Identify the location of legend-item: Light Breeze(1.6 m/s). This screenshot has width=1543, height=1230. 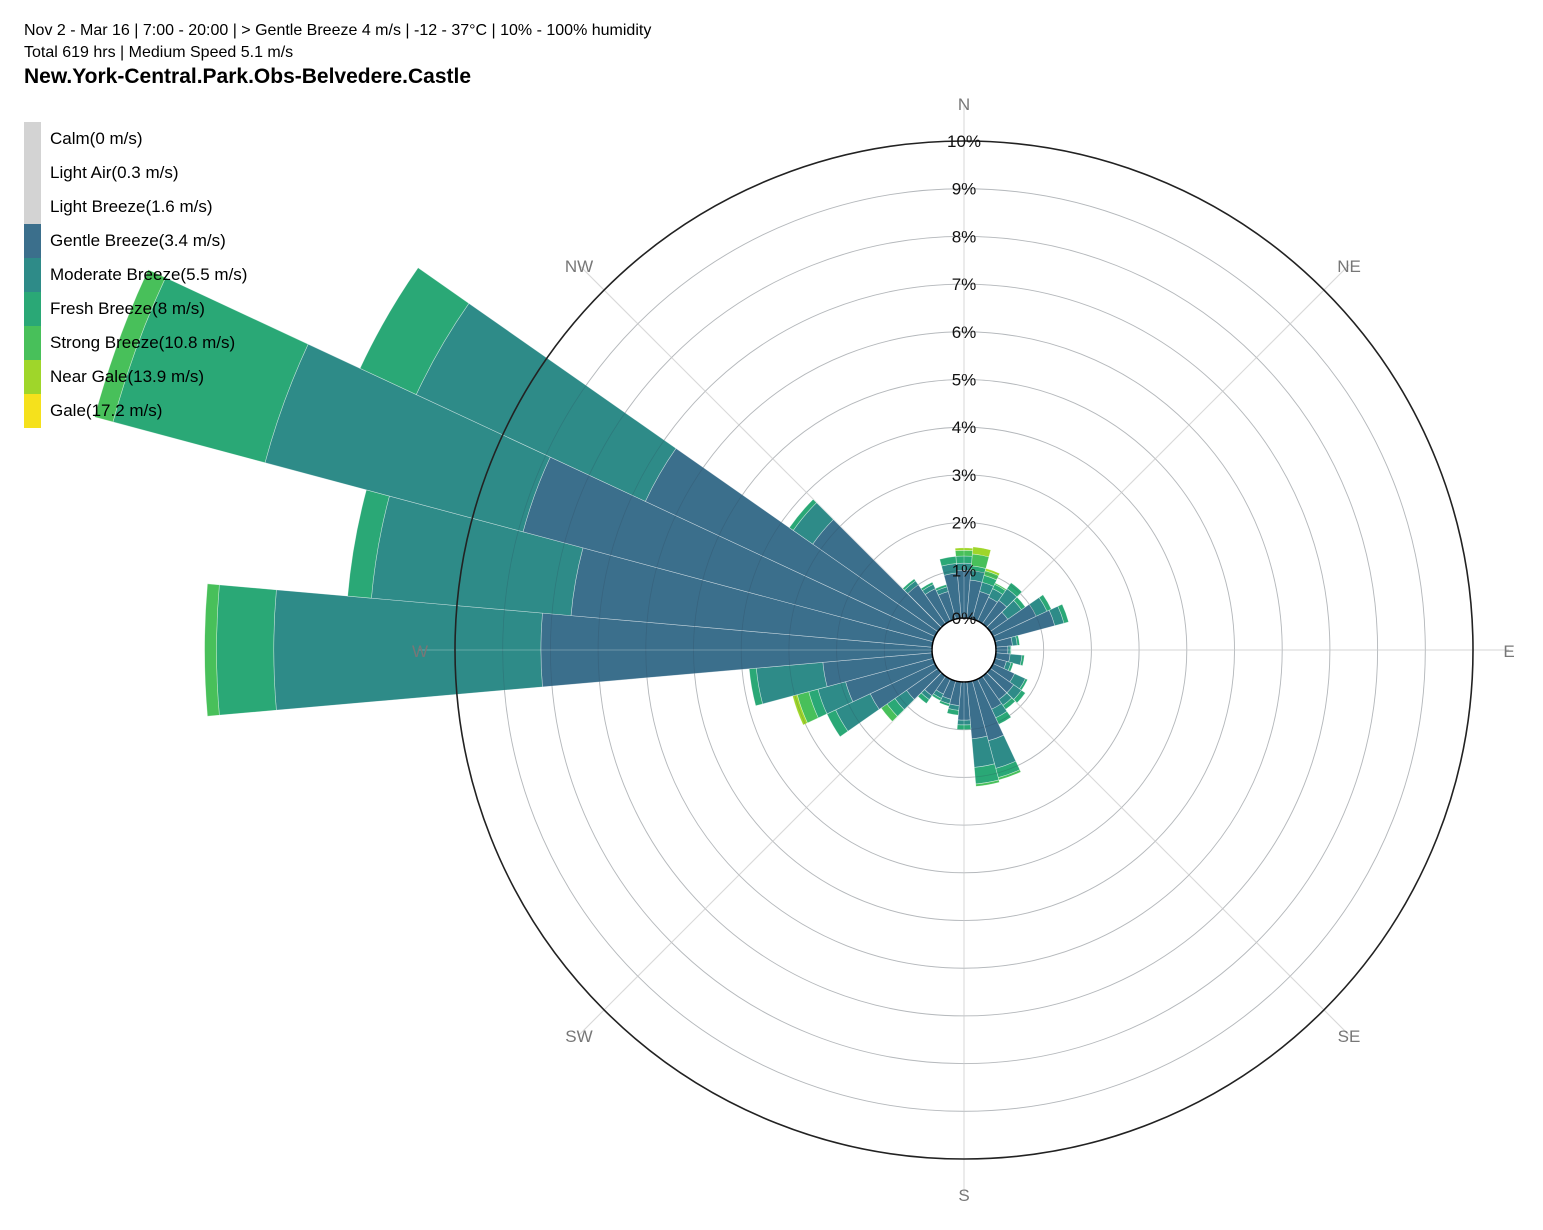
(135, 207).